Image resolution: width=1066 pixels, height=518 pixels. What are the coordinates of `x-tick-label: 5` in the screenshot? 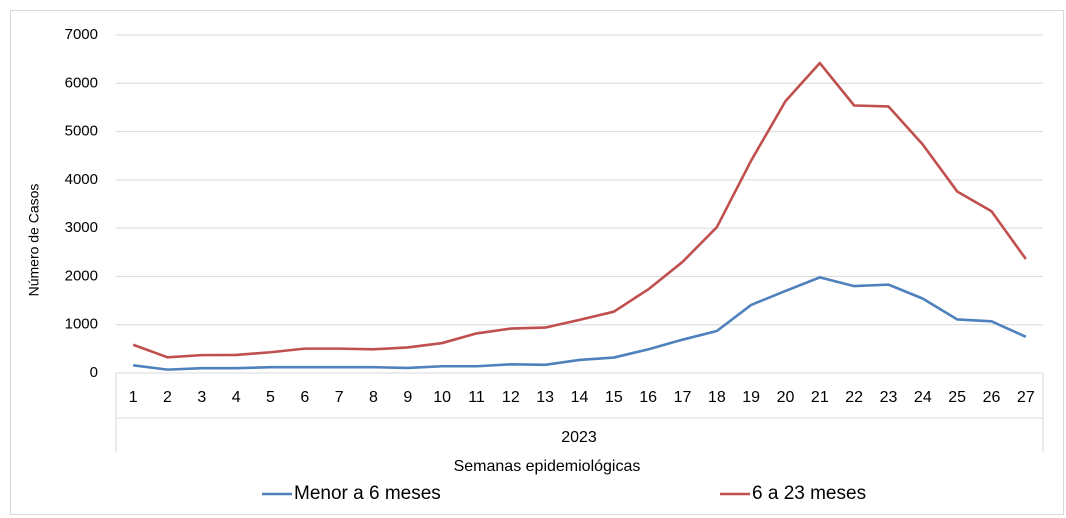 It's located at (270, 397).